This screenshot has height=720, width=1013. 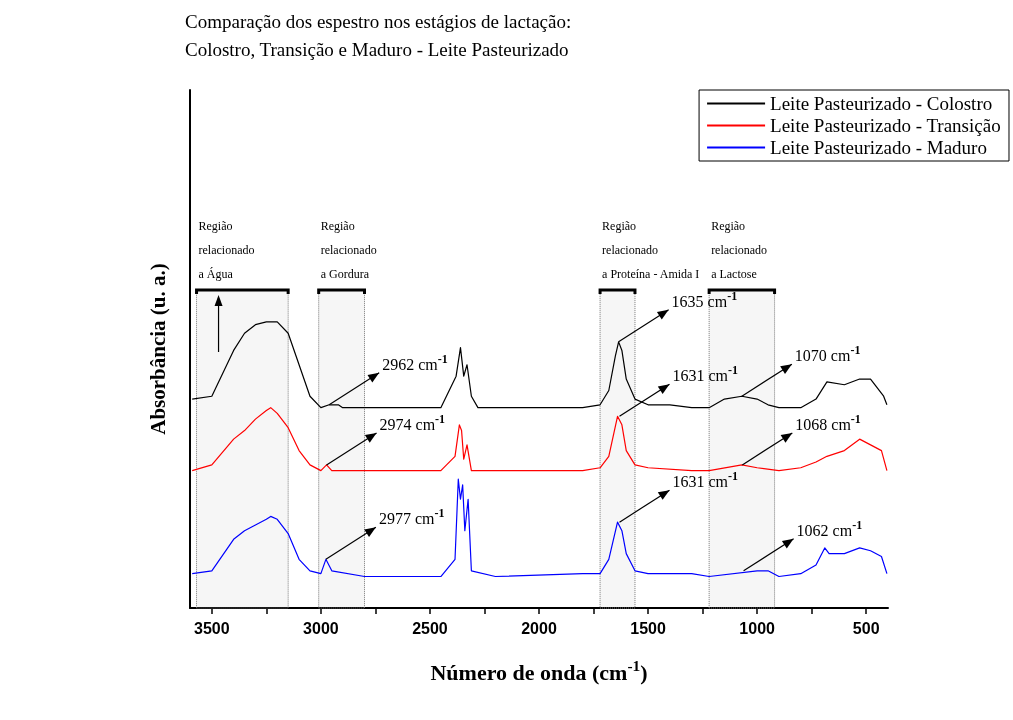 I want to click on annotation: 2962 cm$^{-1}$, so click(x=415, y=362).